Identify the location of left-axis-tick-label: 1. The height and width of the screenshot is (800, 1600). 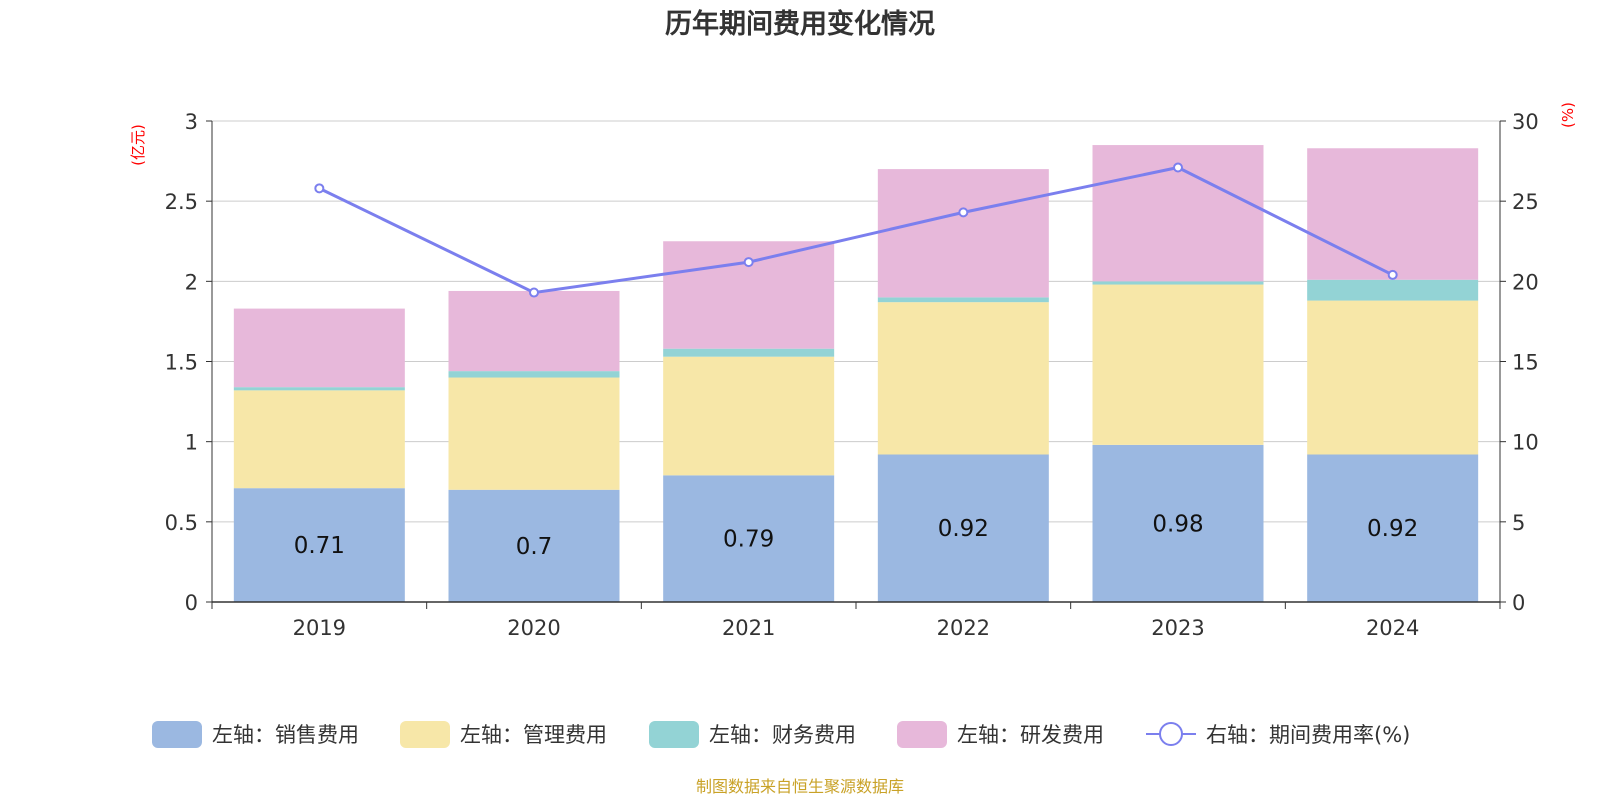
(191, 443).